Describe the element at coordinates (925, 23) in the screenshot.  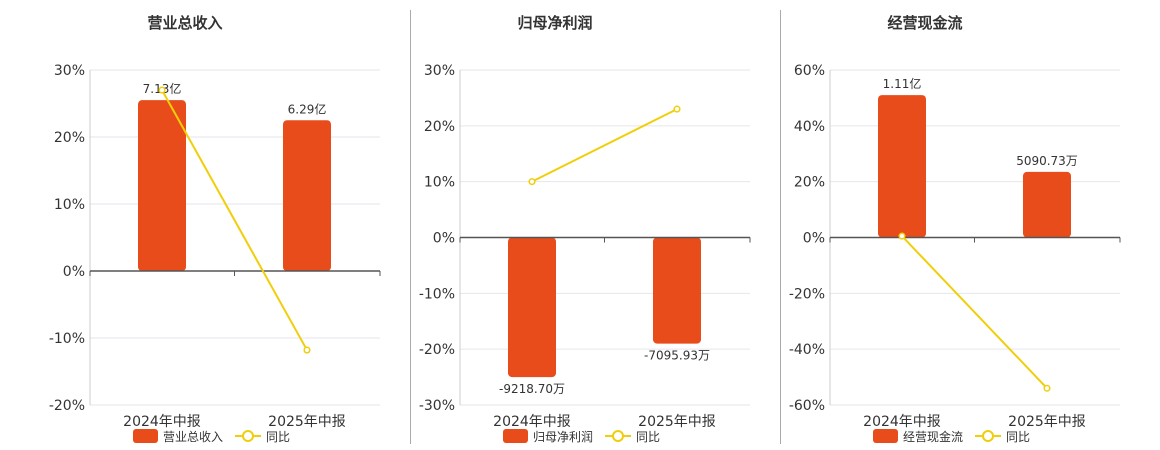
I see `chart-title: 经营现金流` at that location.